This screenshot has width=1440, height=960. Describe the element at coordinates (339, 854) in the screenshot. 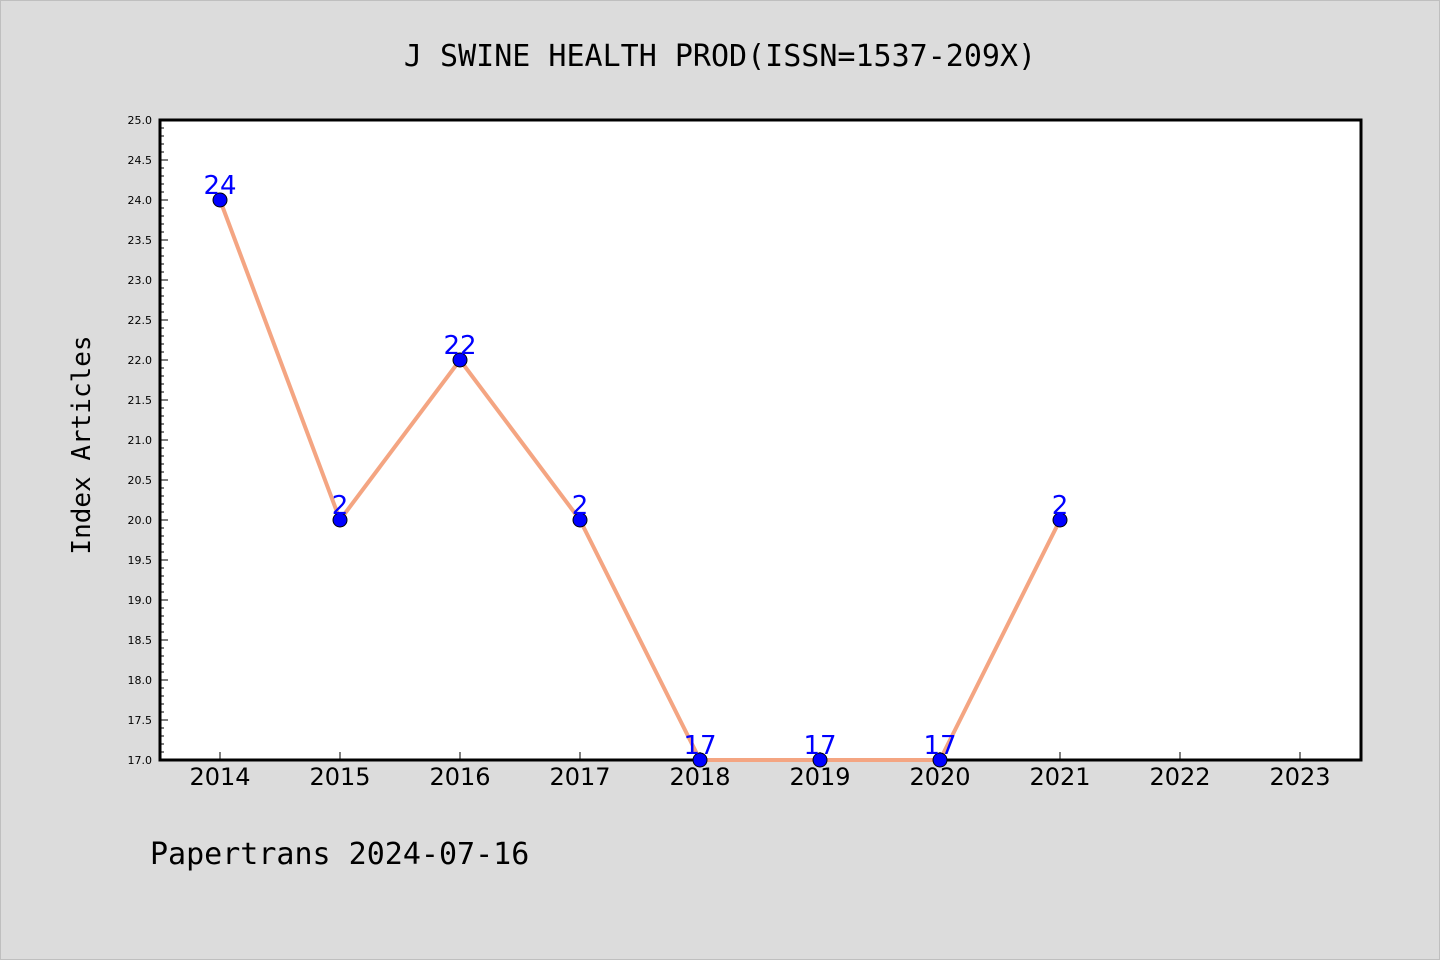

I see `footer-credit: Papertrans 2024-07-16` at that location.